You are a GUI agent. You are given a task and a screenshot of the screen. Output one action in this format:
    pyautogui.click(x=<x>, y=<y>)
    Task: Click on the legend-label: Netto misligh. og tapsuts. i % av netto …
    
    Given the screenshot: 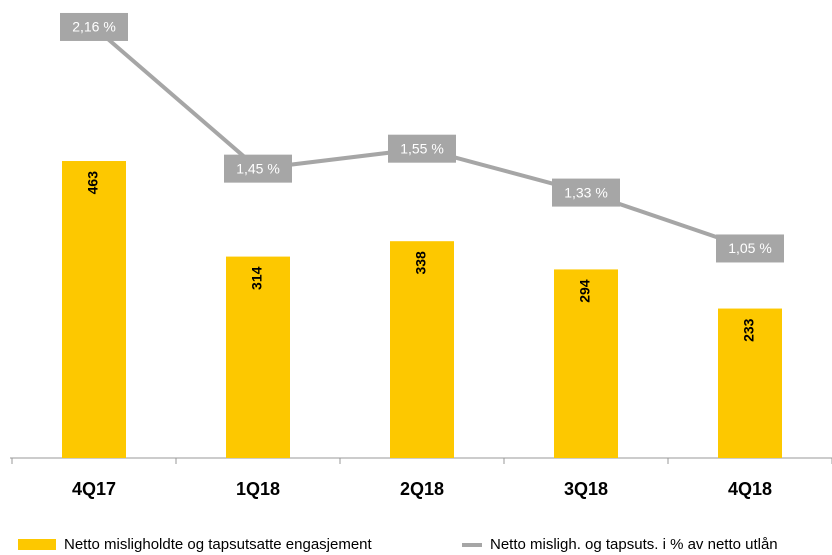 What is the action you would take?
    pyautogui.click(x=634, y=544)
    